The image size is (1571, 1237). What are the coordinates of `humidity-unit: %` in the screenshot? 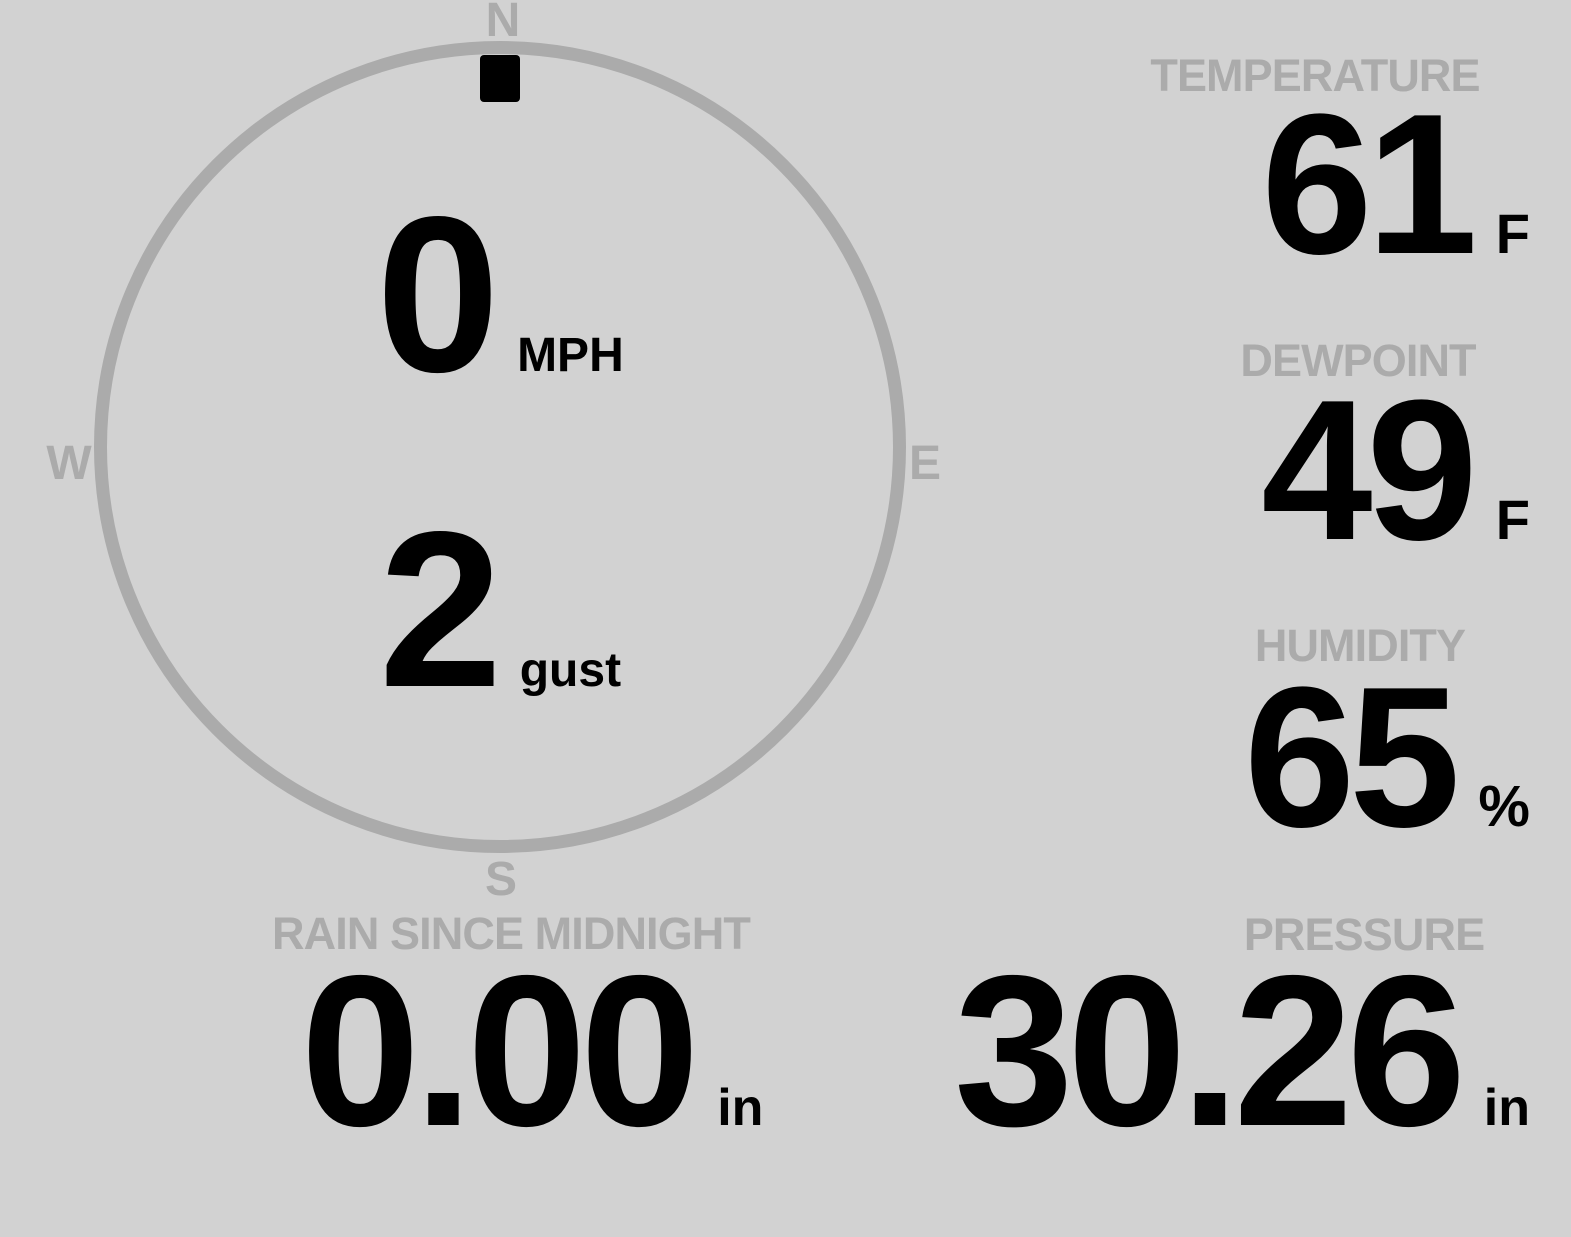 It's located at (1504, 806).